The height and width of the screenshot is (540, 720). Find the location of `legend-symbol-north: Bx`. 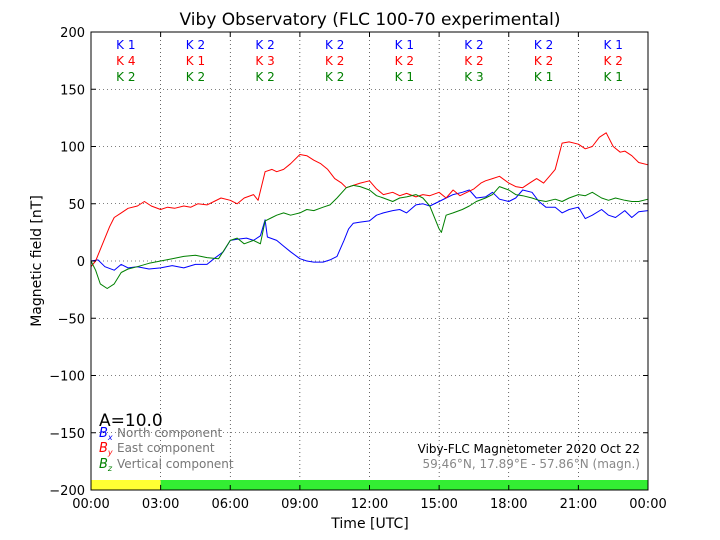

legend-symbol-north: Bx is located at coordinates (106, 434).